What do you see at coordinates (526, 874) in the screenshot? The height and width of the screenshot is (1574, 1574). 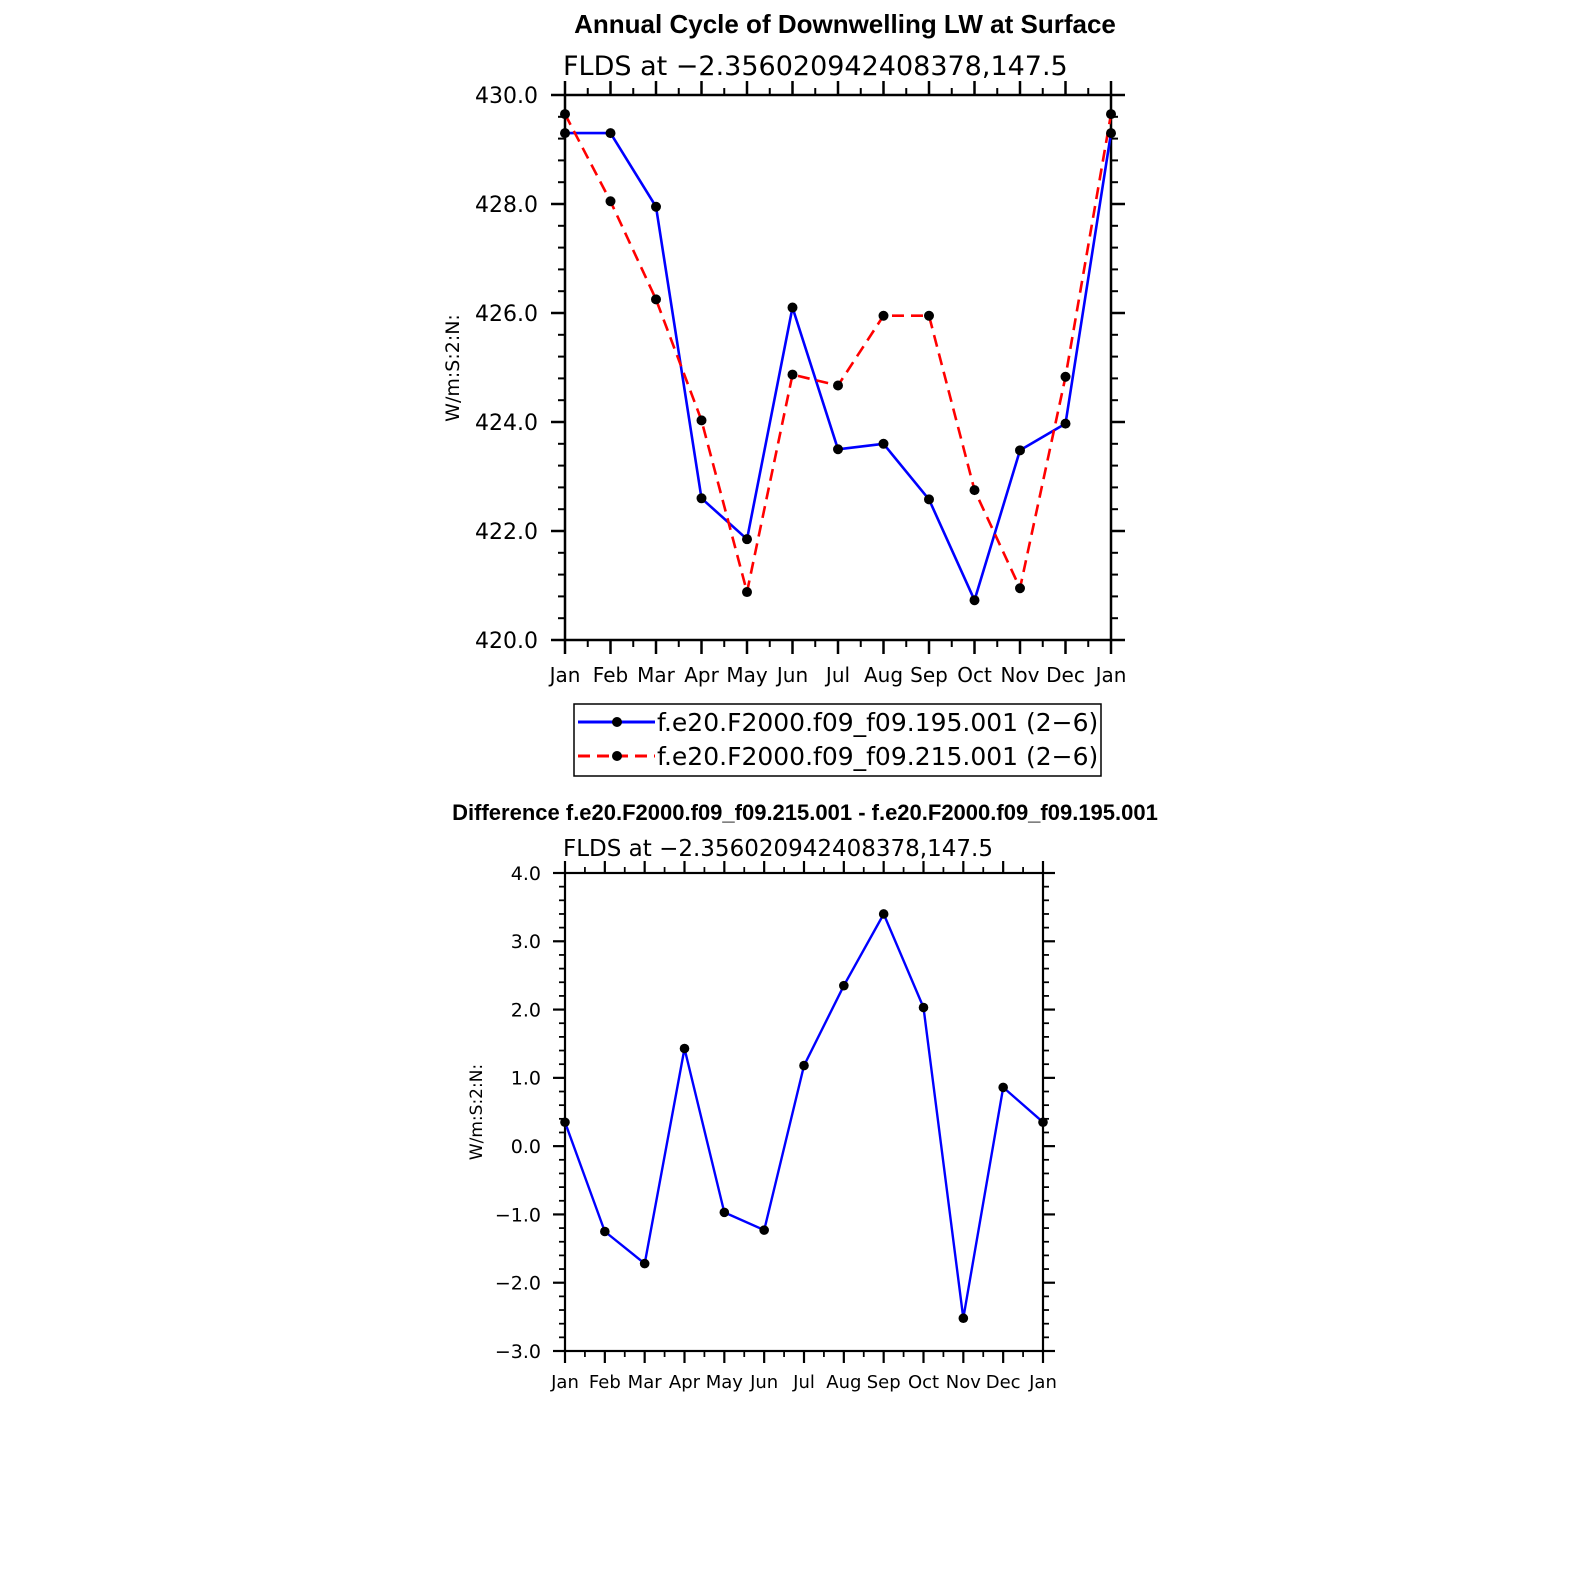 I see `y-tick-label: 4.0` at bounding box center [526, 874].